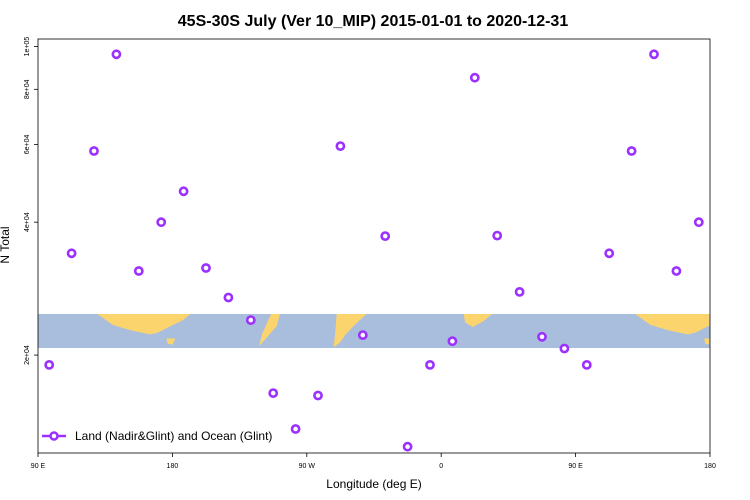  Describe the element at coordinates (27, 47) in the screenshot. I see `y-tick-label: 1e+05` at that location.